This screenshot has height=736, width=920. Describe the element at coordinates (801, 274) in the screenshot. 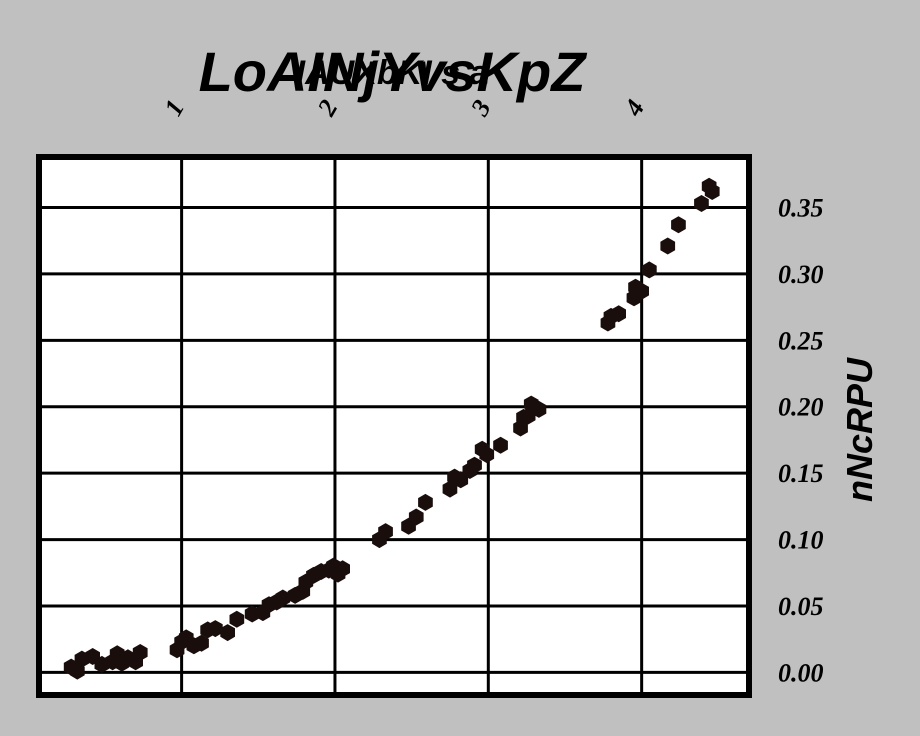

I see `y-tick-label: 0.30` at that location.